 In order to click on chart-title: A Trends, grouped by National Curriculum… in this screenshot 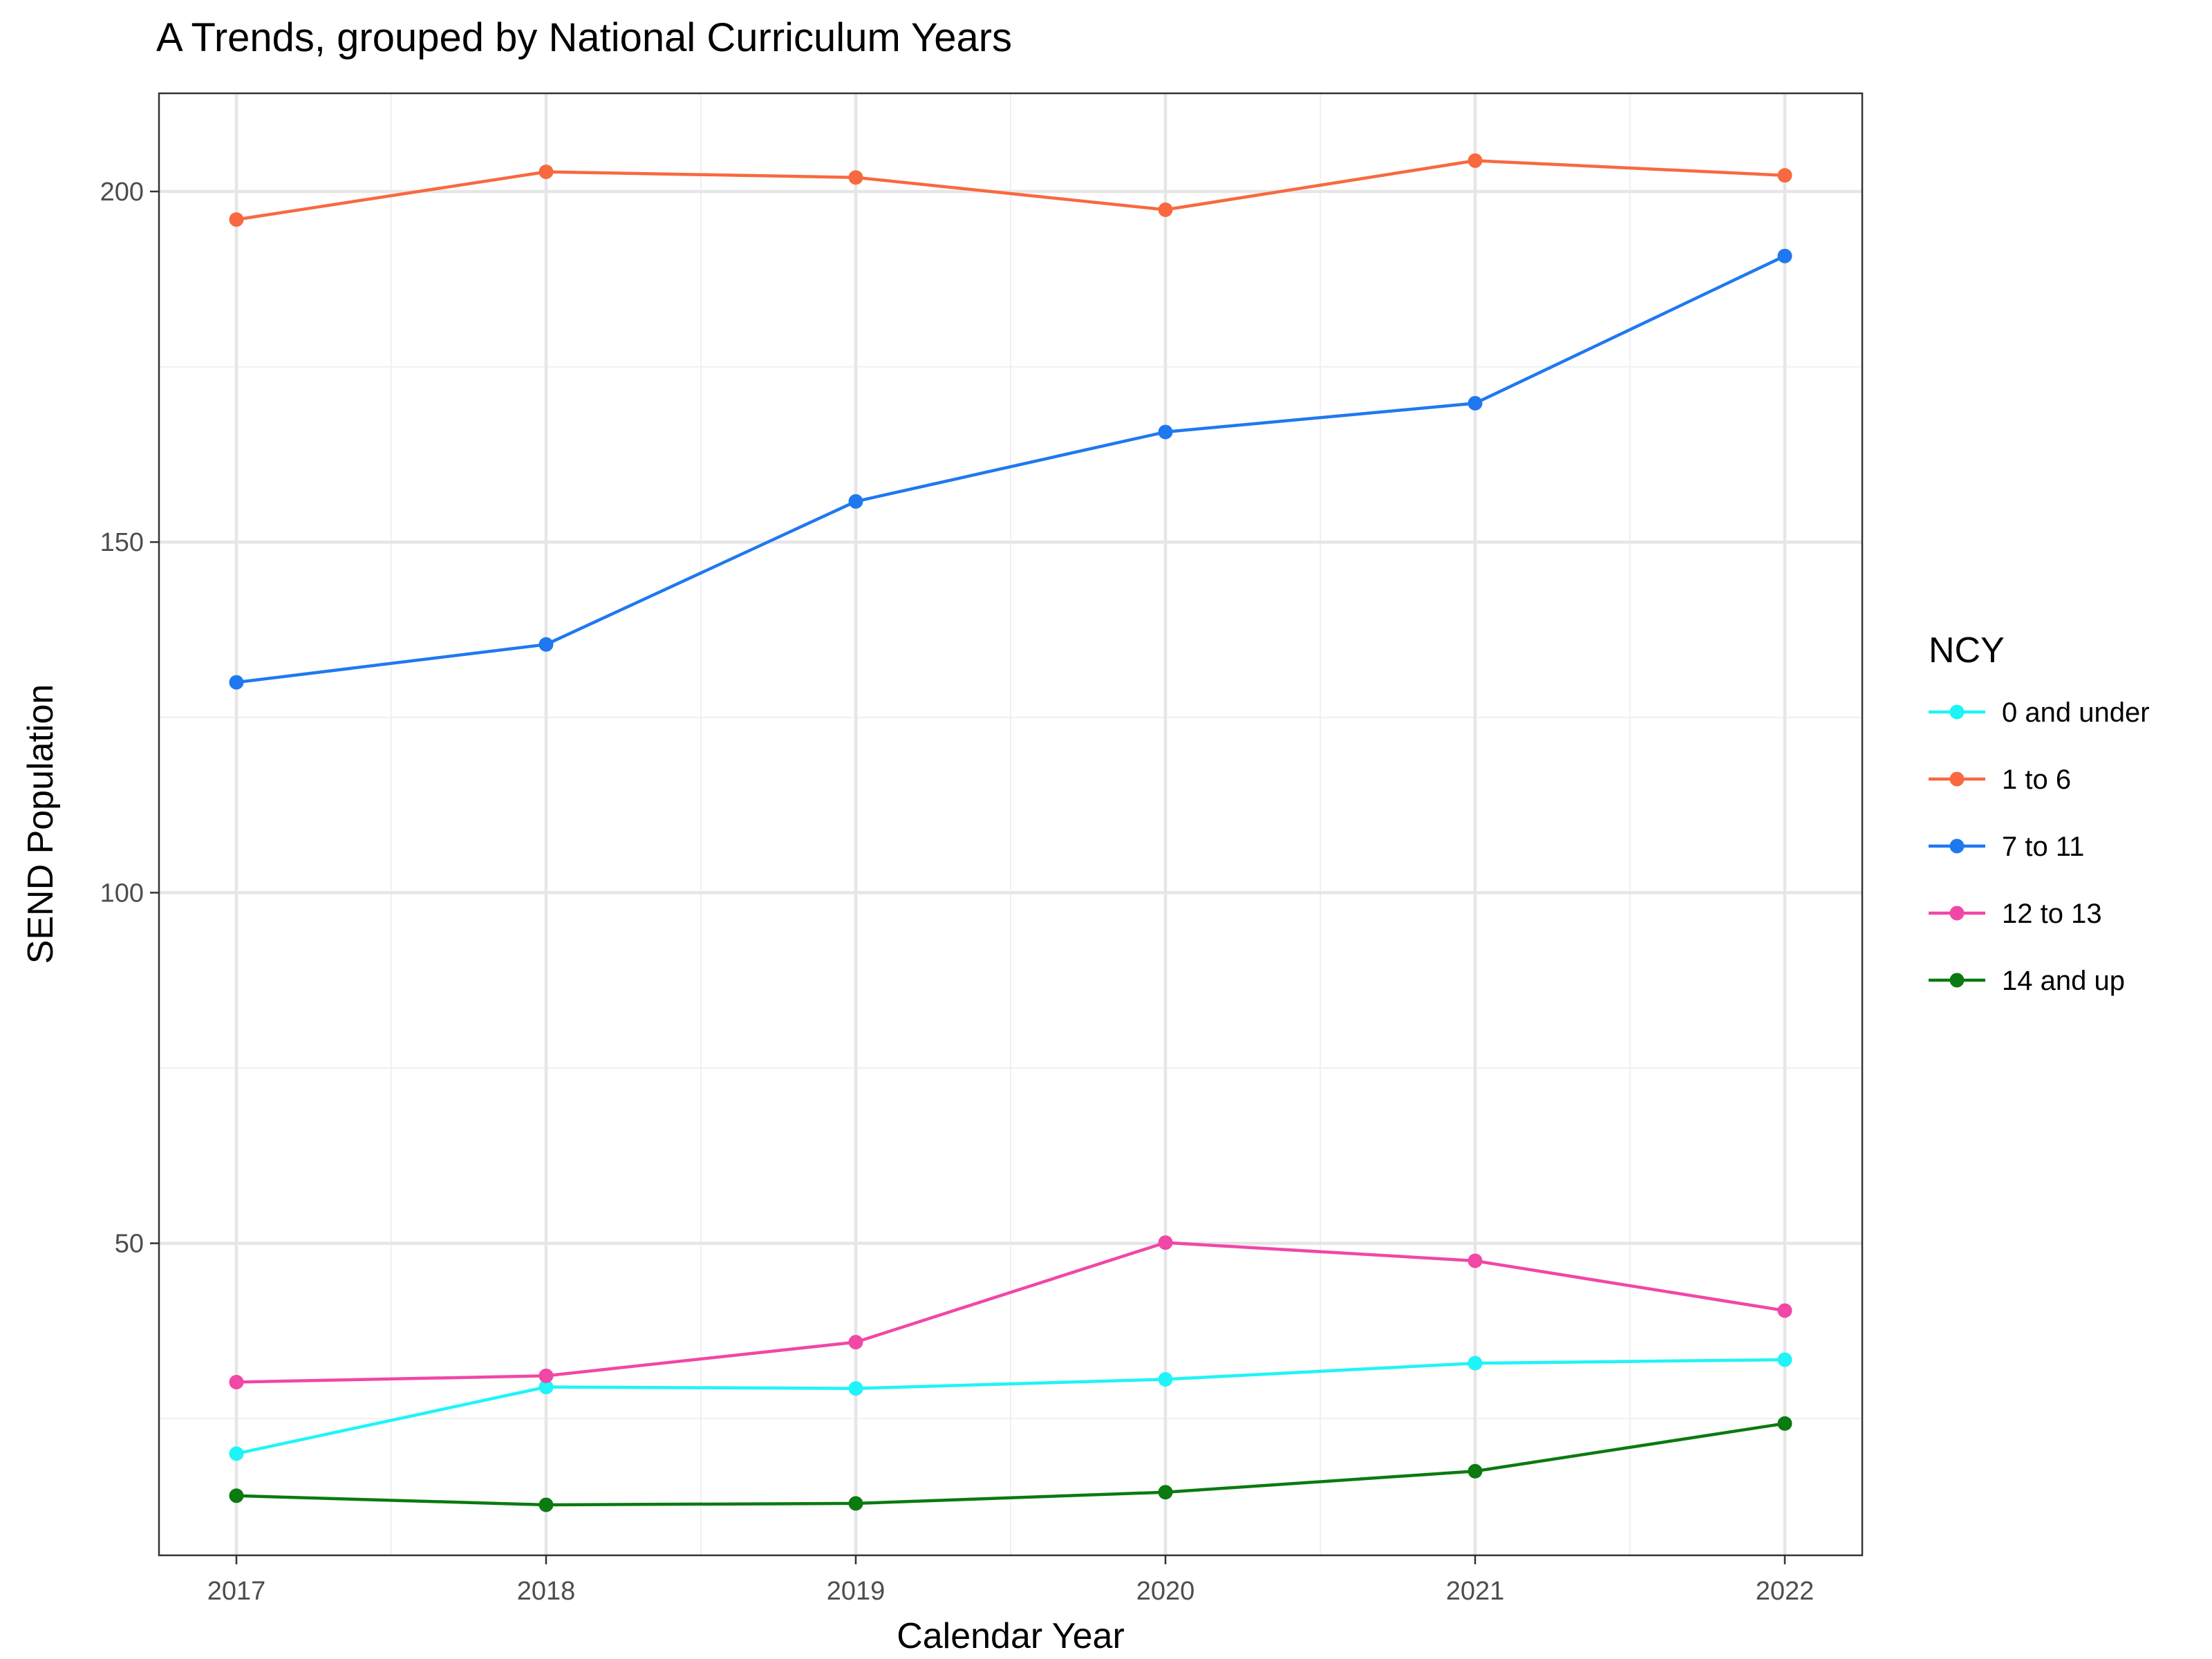, I will do `click(584, 37)`.